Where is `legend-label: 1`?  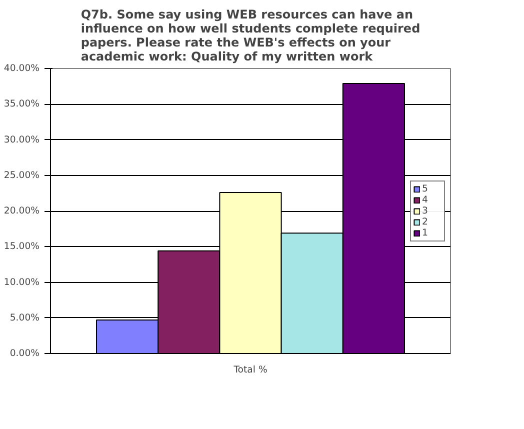
legend-label: 1 is located at coordinates (425, 232).